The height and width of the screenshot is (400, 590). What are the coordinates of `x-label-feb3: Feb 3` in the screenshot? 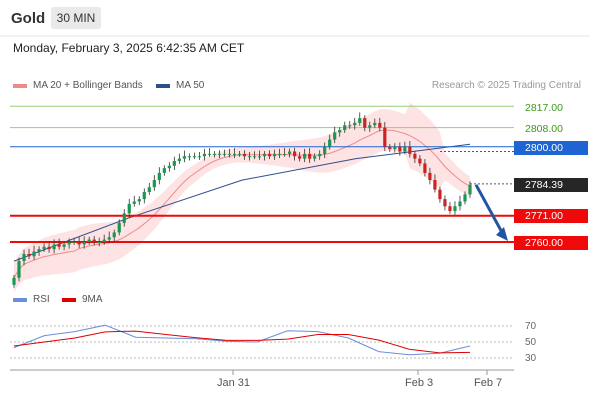 It's located at (419, 383).